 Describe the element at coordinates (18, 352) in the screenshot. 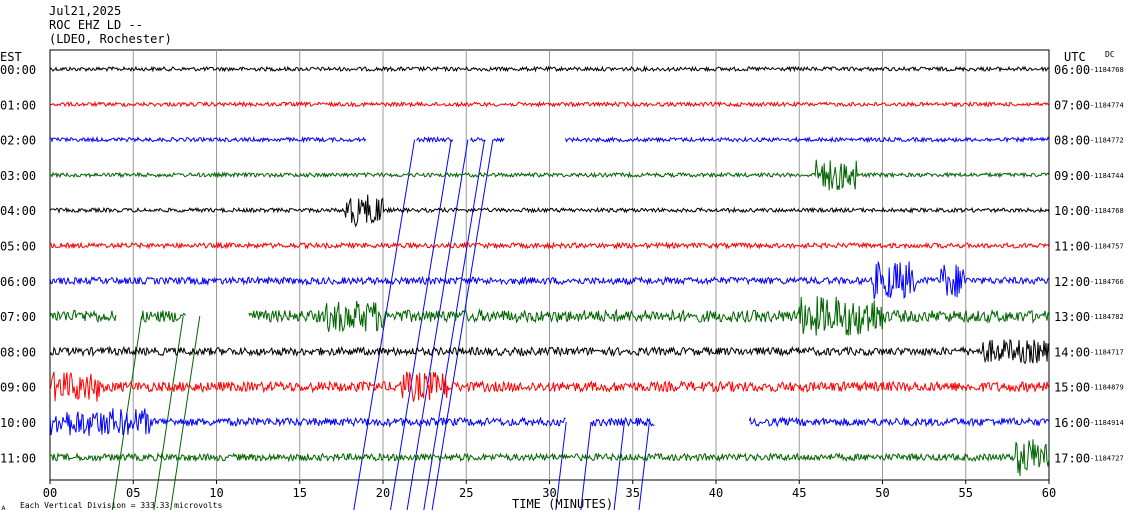

I see `est-label-8: 08:00` at that location.